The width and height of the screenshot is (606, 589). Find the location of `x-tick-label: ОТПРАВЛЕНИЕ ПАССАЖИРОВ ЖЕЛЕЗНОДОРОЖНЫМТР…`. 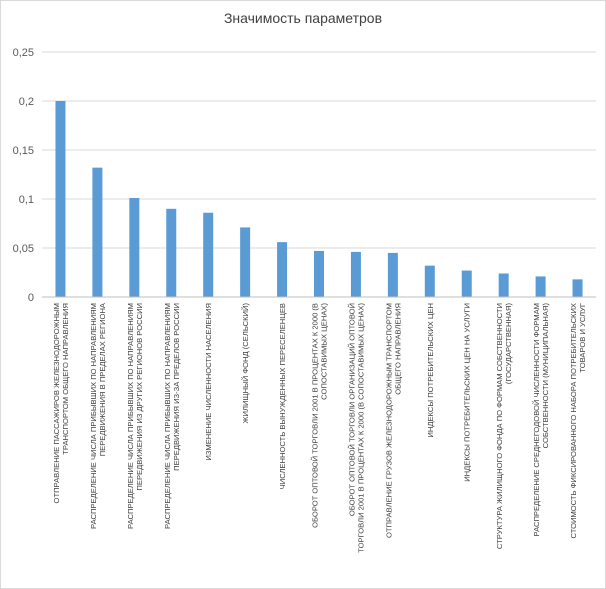

x-tick-label: ОТПРАВЛЕНИЕ ПАССАЖИРОВ ЖЕЛЕЗНОДОРОЖНЫМТР… is located at coordinates (61, 403).